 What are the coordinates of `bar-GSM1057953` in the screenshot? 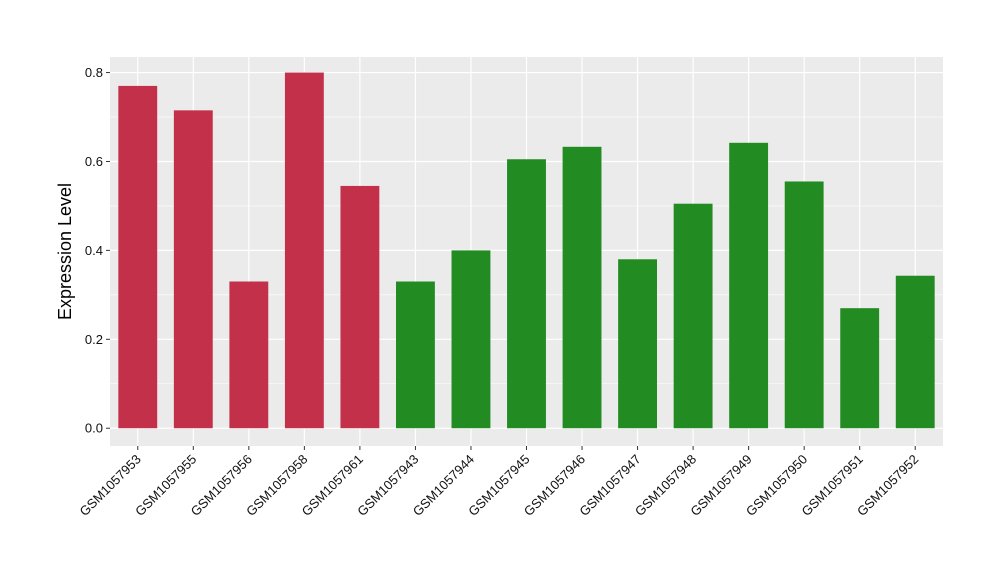 It's located at (138, 257).